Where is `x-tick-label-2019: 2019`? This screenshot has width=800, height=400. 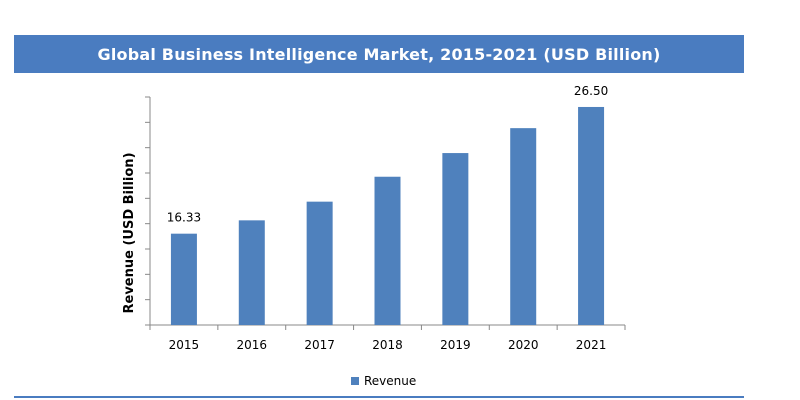 x-tick-label-2019: 2019 is located at coordinates (455, 345).